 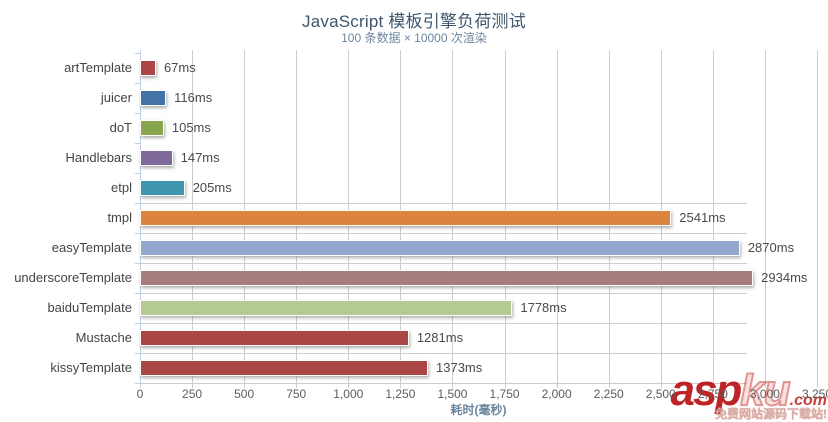 I want to click on bar-value-label: 2541ms, so click(x=702, y=217).